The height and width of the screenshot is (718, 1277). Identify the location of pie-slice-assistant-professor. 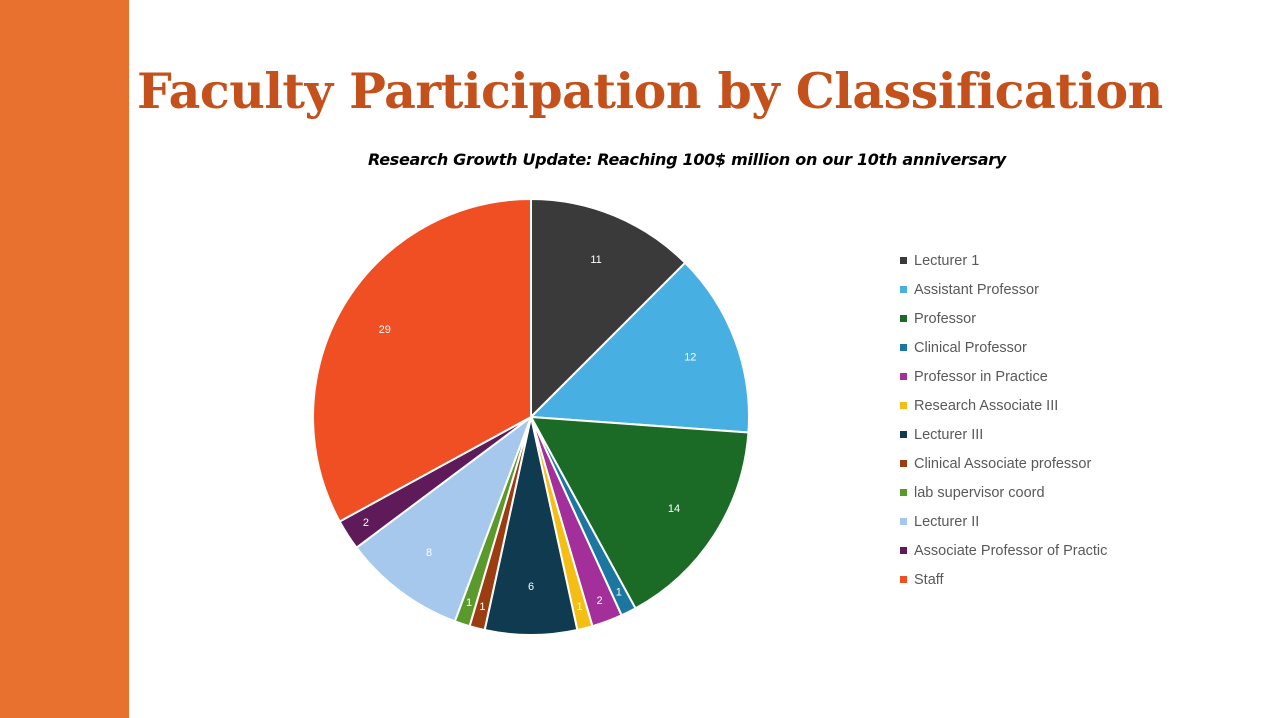
(640, 347).